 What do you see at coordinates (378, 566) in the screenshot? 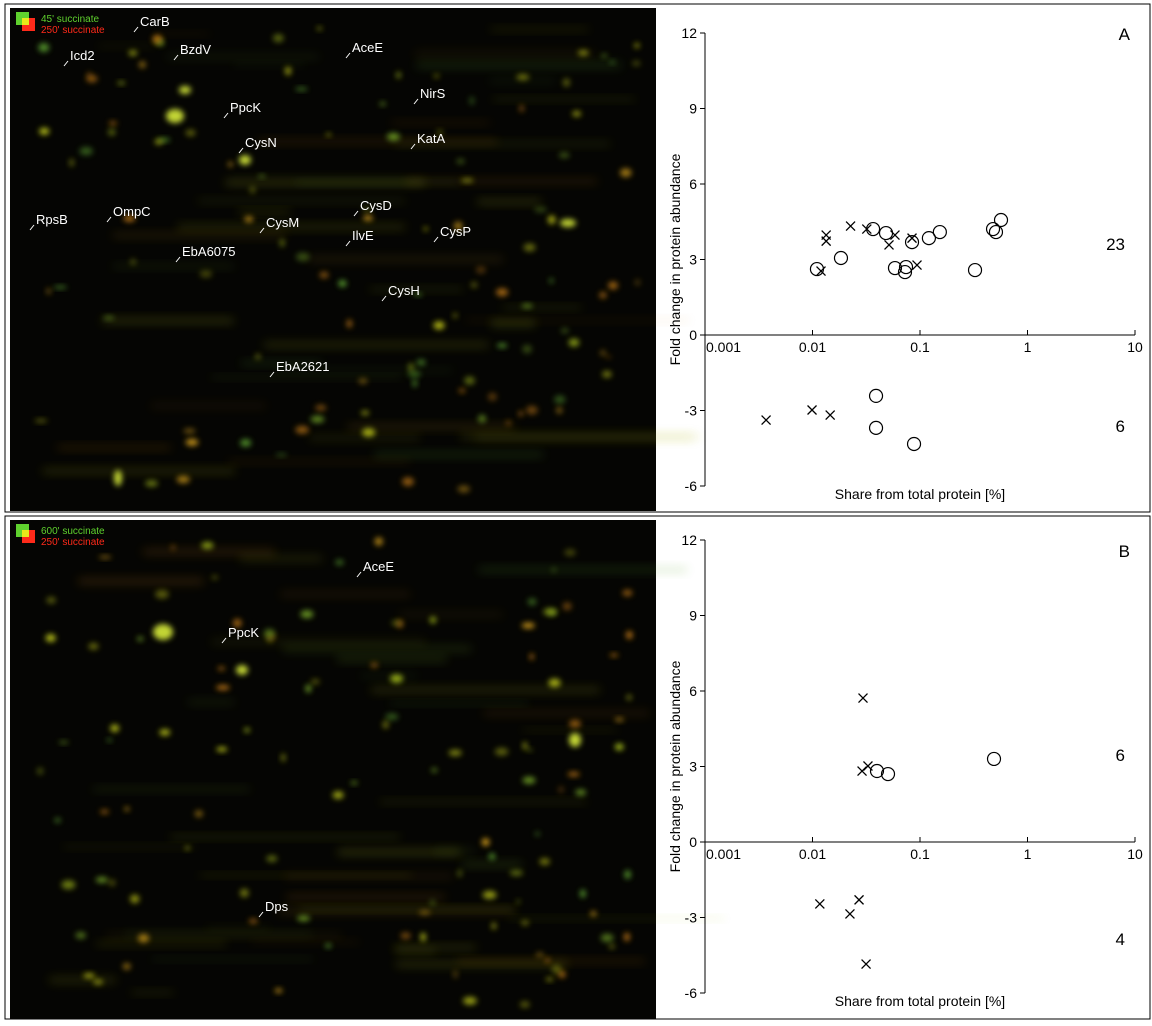
I see `protein-label: AceE` at bounding box center [378, 566].